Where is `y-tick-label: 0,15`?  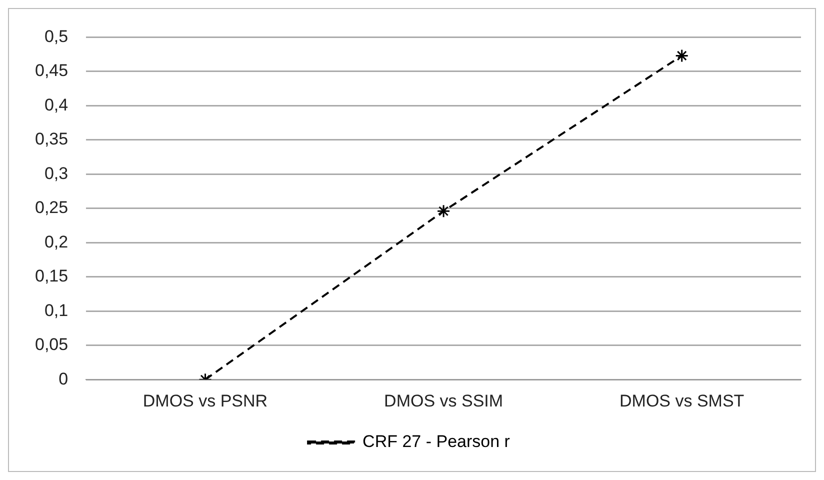 y-tick-label: 0,15 is located at coordinates (51, 276).